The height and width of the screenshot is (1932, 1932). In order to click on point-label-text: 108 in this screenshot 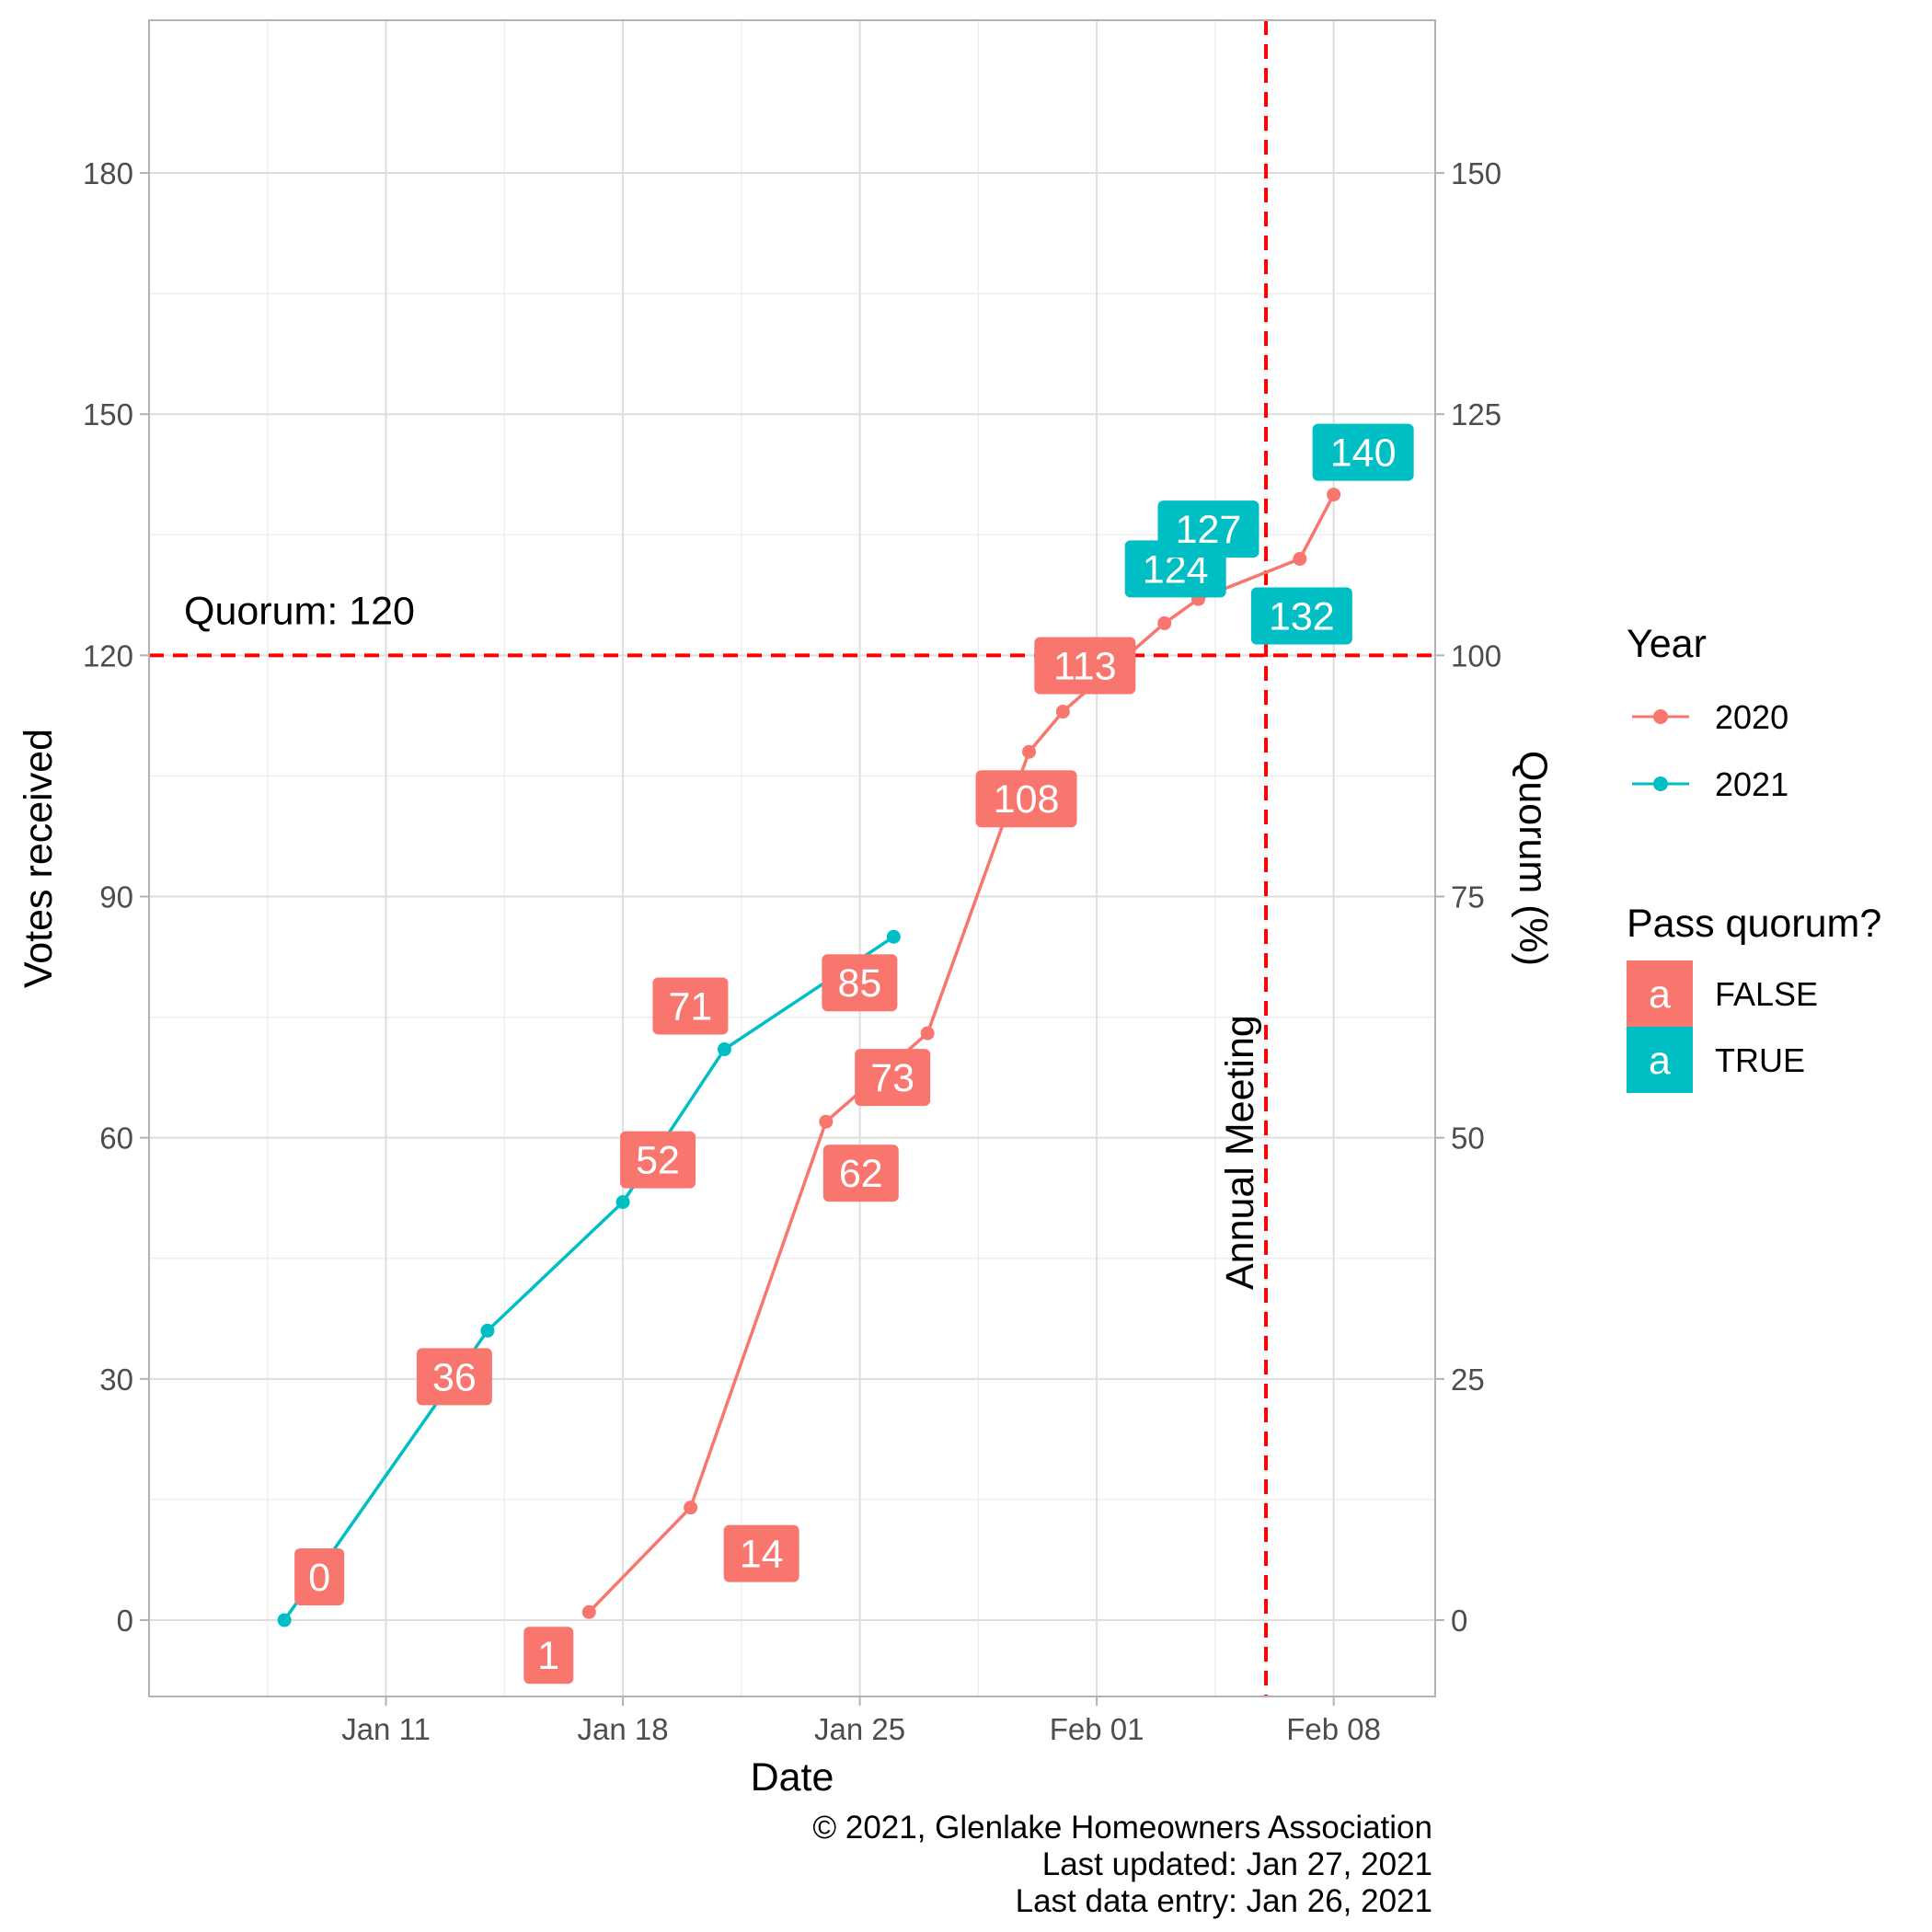, I will do `click(1027, 799)`.